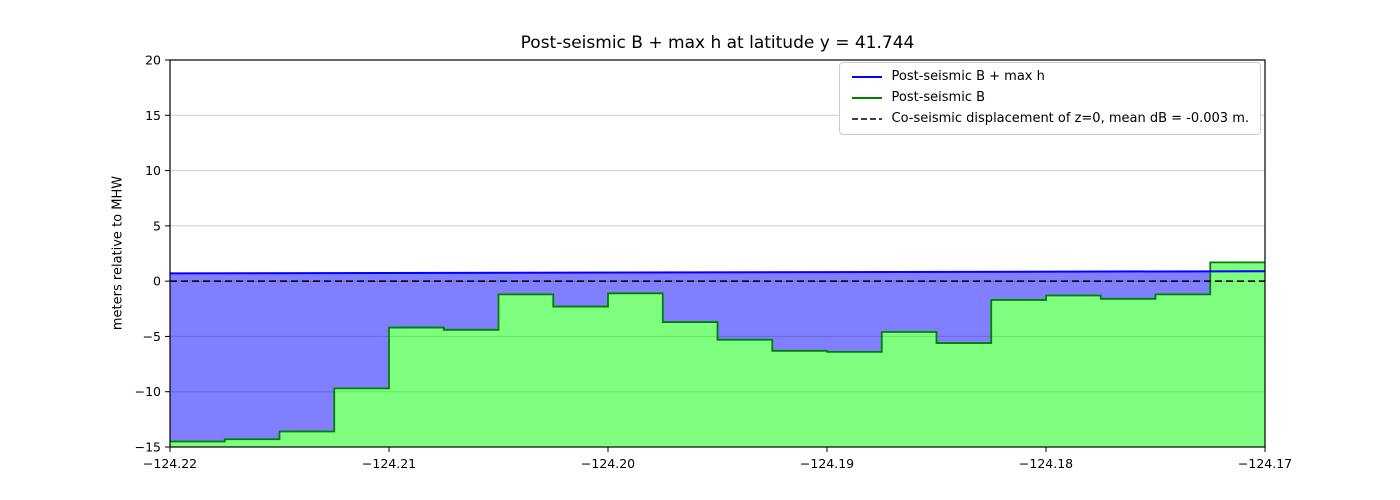  I want to click on x-tick-label: −124.19, so click(827, 463).